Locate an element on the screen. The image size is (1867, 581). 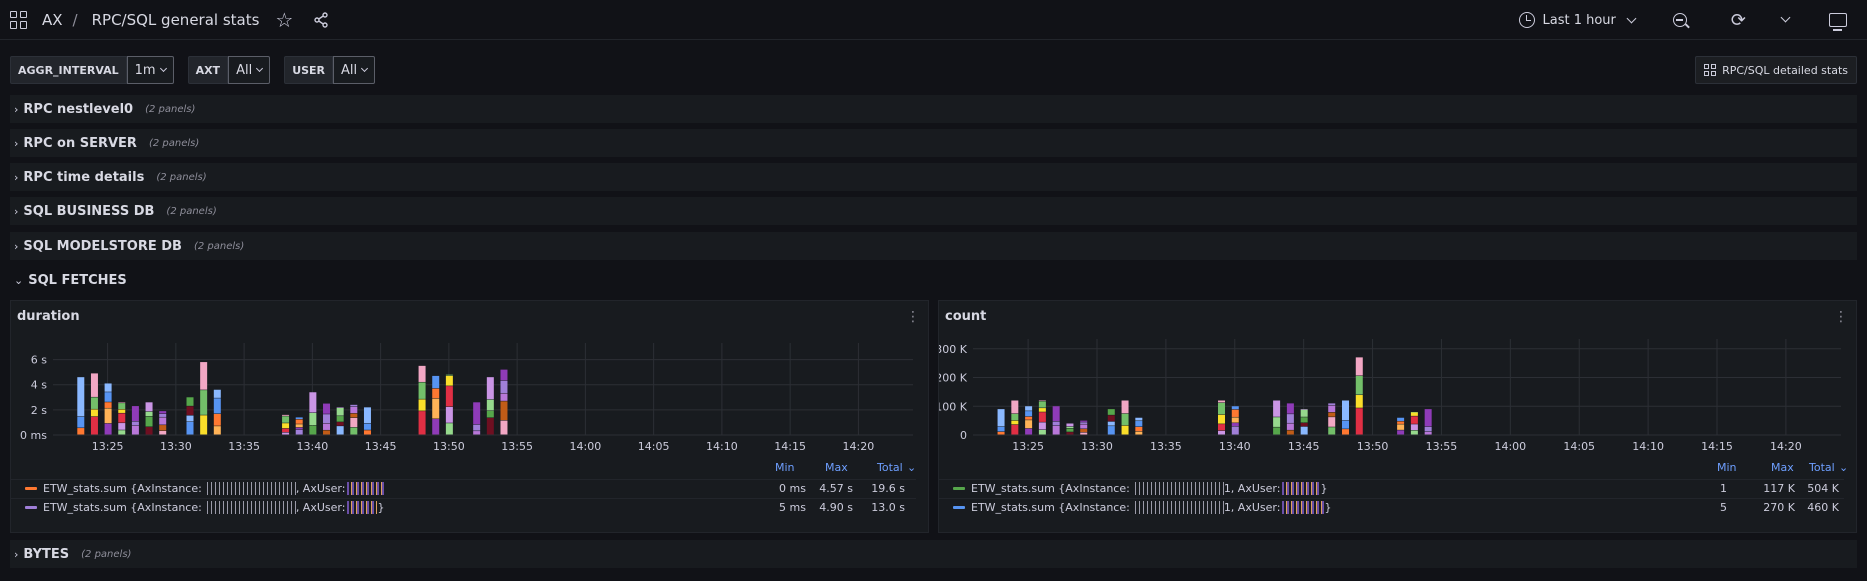
time-range-picker: Last 1 hour is located at coordinates (1577, 20).